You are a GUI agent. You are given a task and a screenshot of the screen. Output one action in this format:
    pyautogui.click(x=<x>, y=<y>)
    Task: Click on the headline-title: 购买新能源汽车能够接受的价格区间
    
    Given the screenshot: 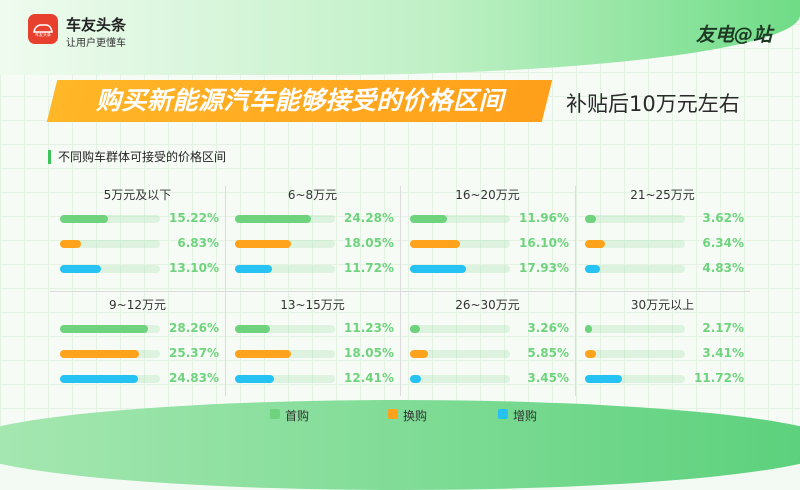 What is the action you would take?
    pyautogui.click(x=299, y=100)
    